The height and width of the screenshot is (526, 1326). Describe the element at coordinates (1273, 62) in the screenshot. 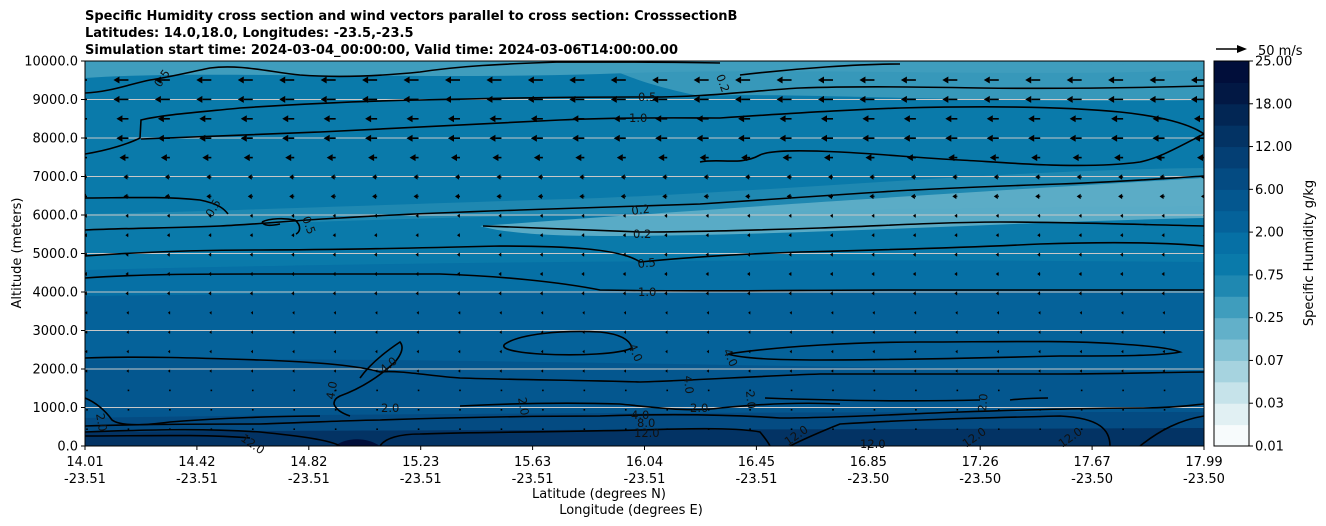

I see `colorbar-tick-label: 25.00` at that location.